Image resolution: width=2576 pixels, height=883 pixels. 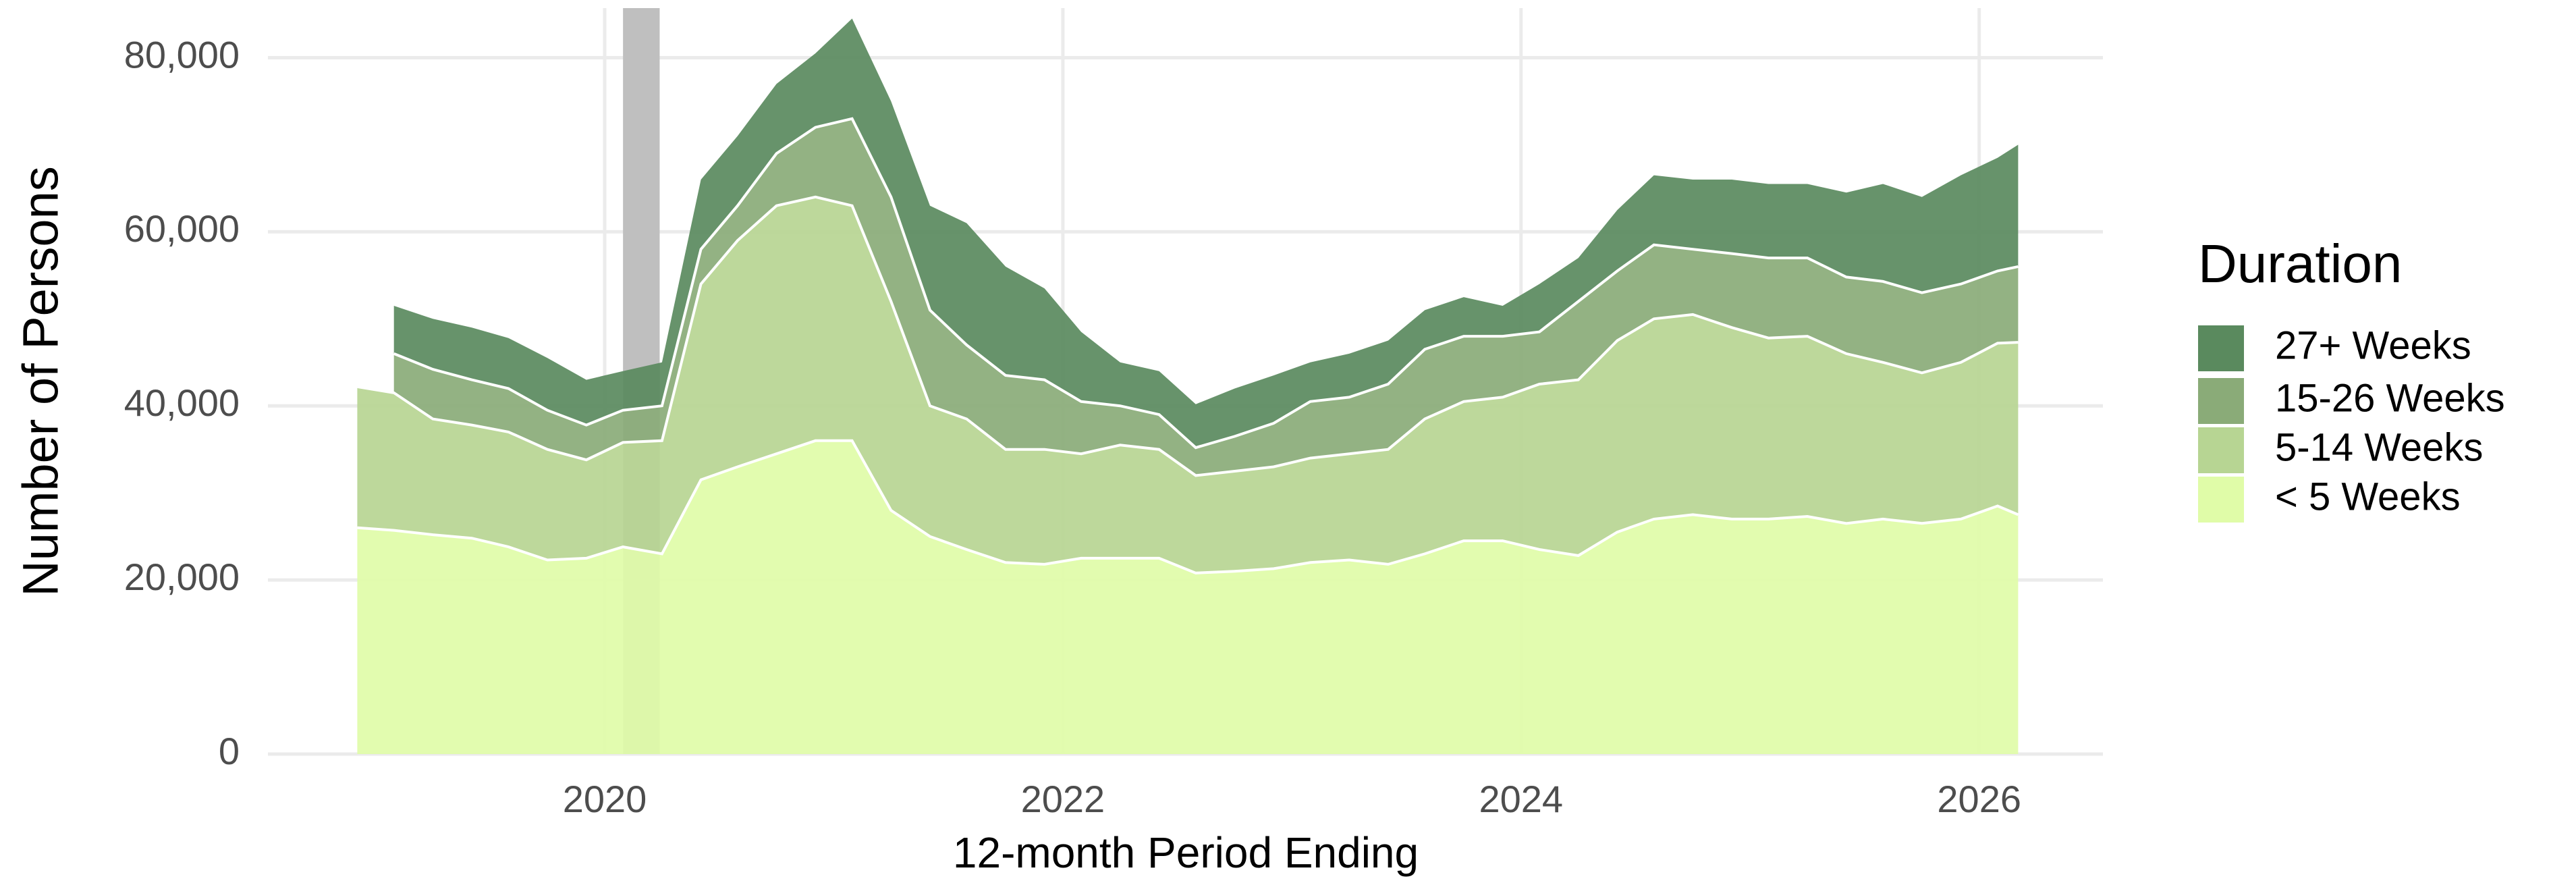 What do you see at coordinates (1188, 506) in the screenshot?
I see `area-boundary` at bounding box center [1188, 506].